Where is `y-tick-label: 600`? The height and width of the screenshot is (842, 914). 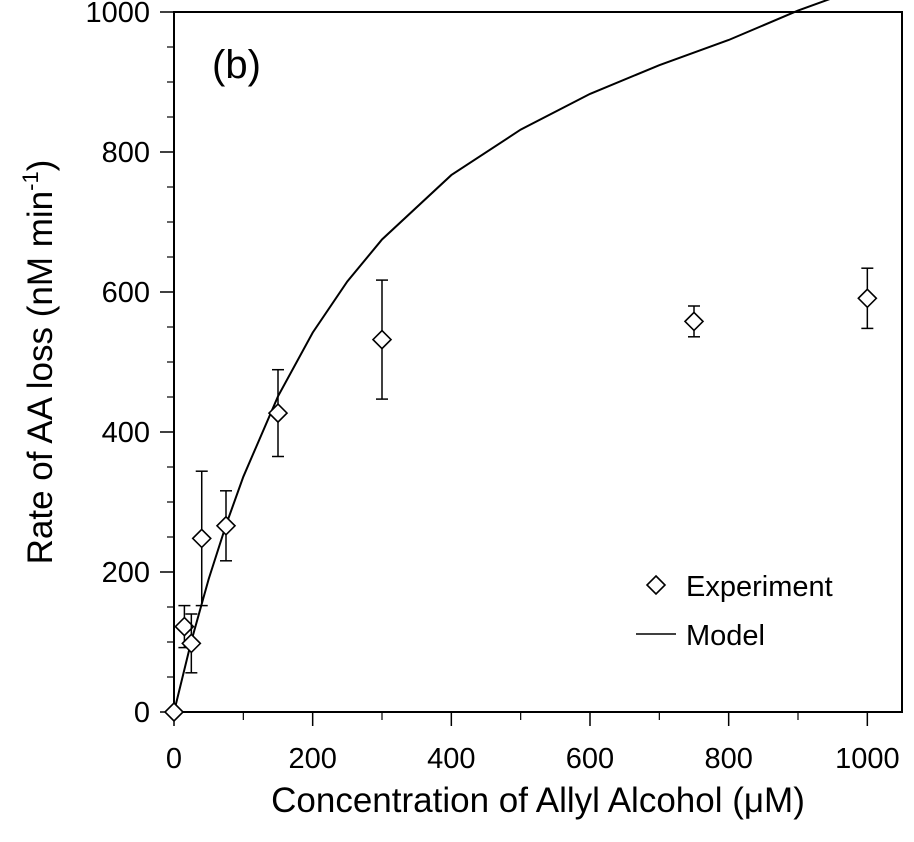 y-tick-label: 600 is located at coordinates (126, 293).